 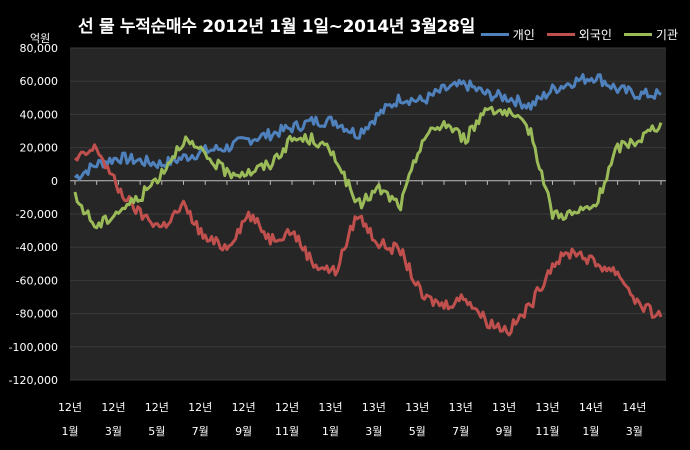 I want to click on y-tick-label: 80,000, so click(x=39, y=48).